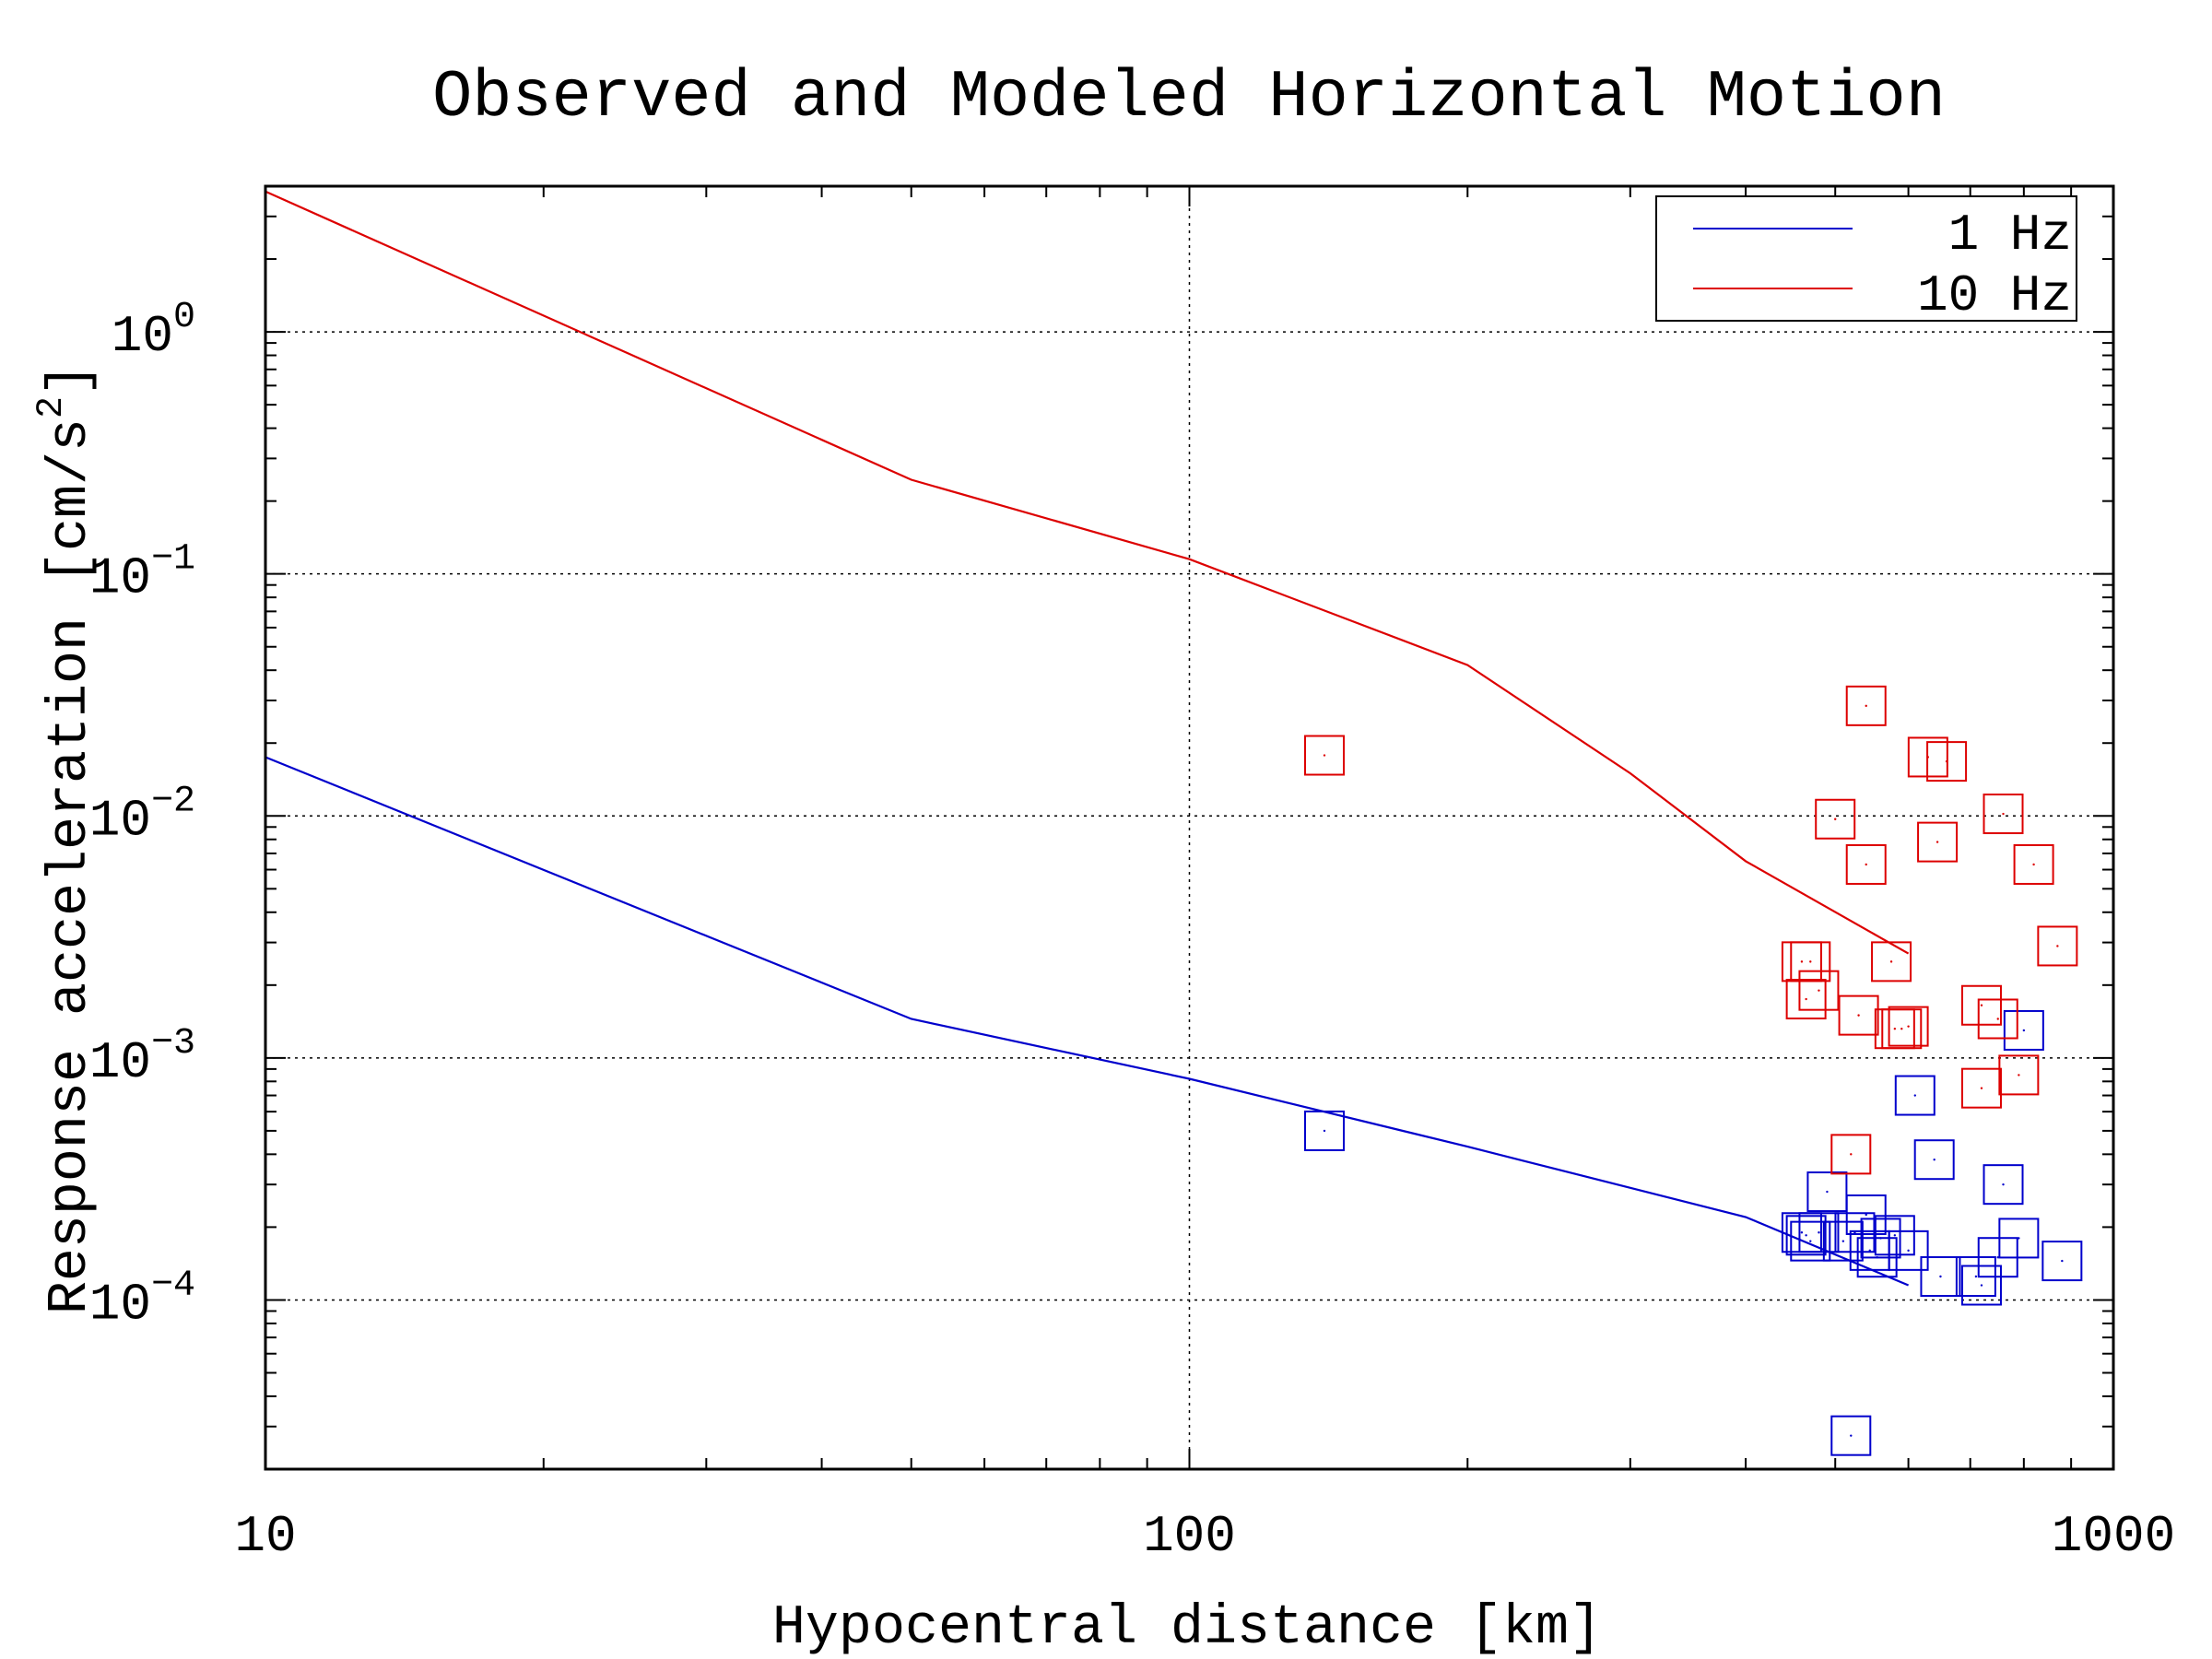 The width and height of the screenshot is (2212, 1659). I want to click on x-axis-title: Hypocentral distance [km], so click(1187, 1628).